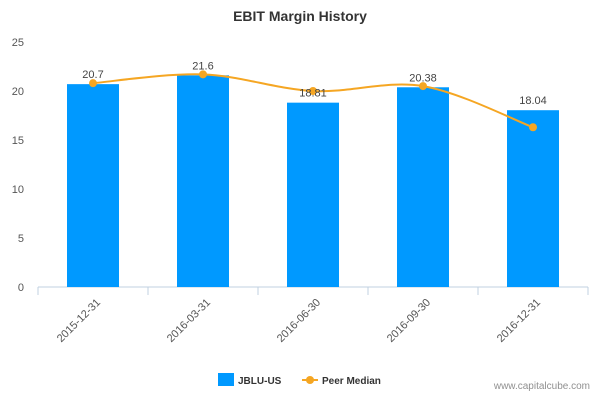 The height and width of the screenshot is (400, 600). Describe the element at coordinates (533, 101) in the screenshot. I see `data-label: 18.04` at that location.